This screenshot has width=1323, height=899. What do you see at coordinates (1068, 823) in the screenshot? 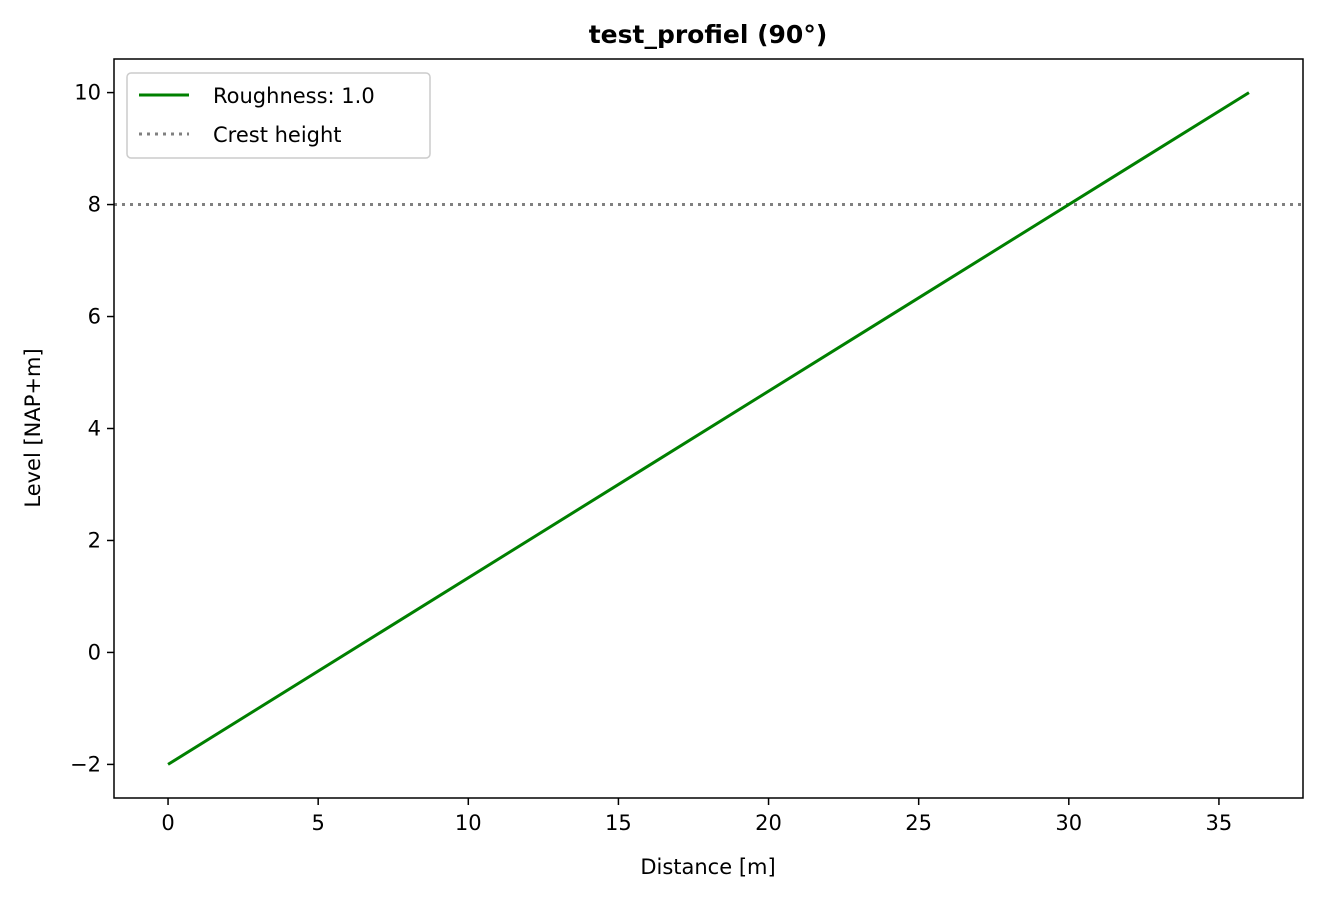
I see `x-tick-label: 30` at bounding box center [1068, 823].